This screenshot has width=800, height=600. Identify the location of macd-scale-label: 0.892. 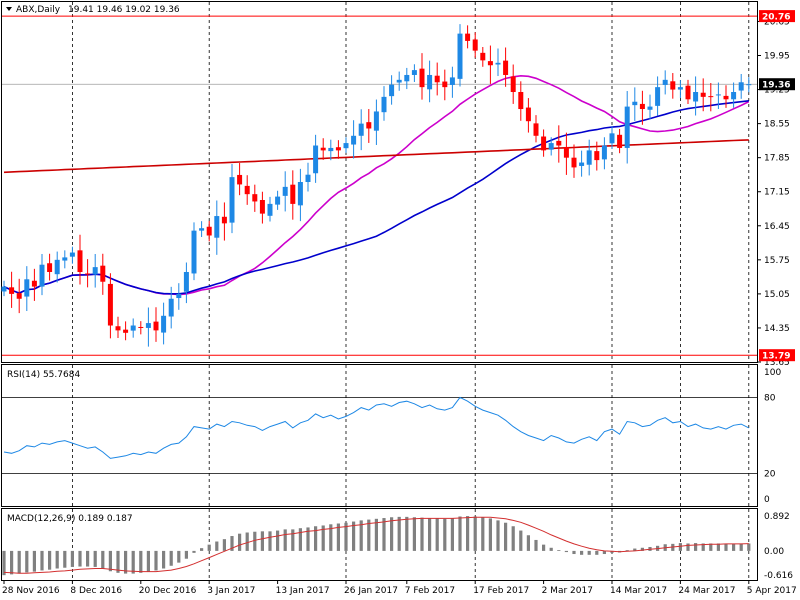
(777, 517).